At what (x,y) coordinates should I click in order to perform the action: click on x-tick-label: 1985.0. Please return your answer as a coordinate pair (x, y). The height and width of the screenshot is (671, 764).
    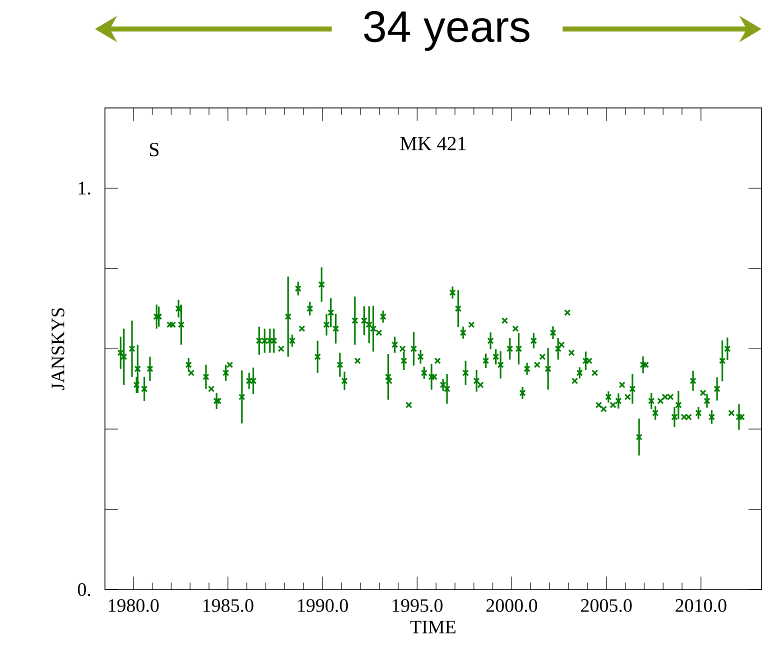
    Looking at the image, I should click on (228, 605).